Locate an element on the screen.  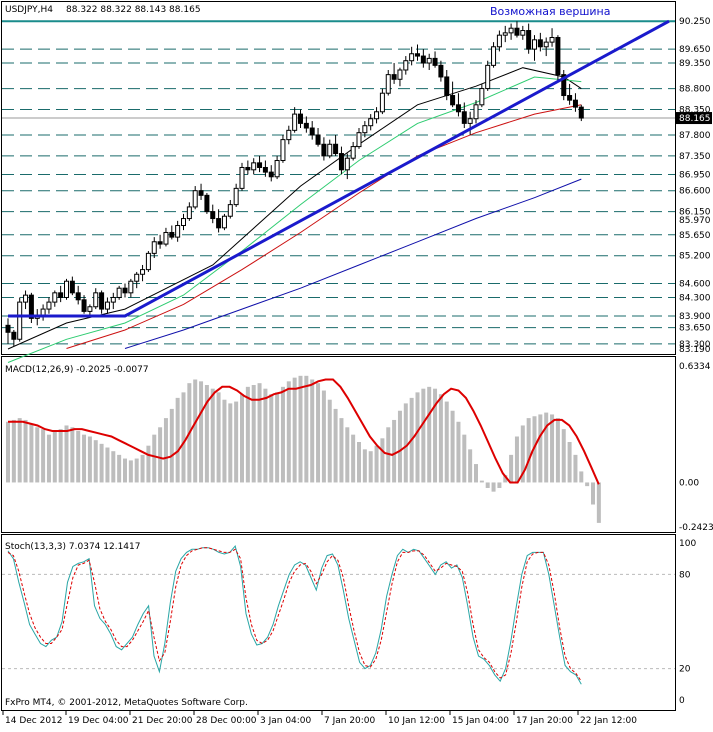
possible-top-annotation: Возможная вершина is located at coordinates (550, 11).